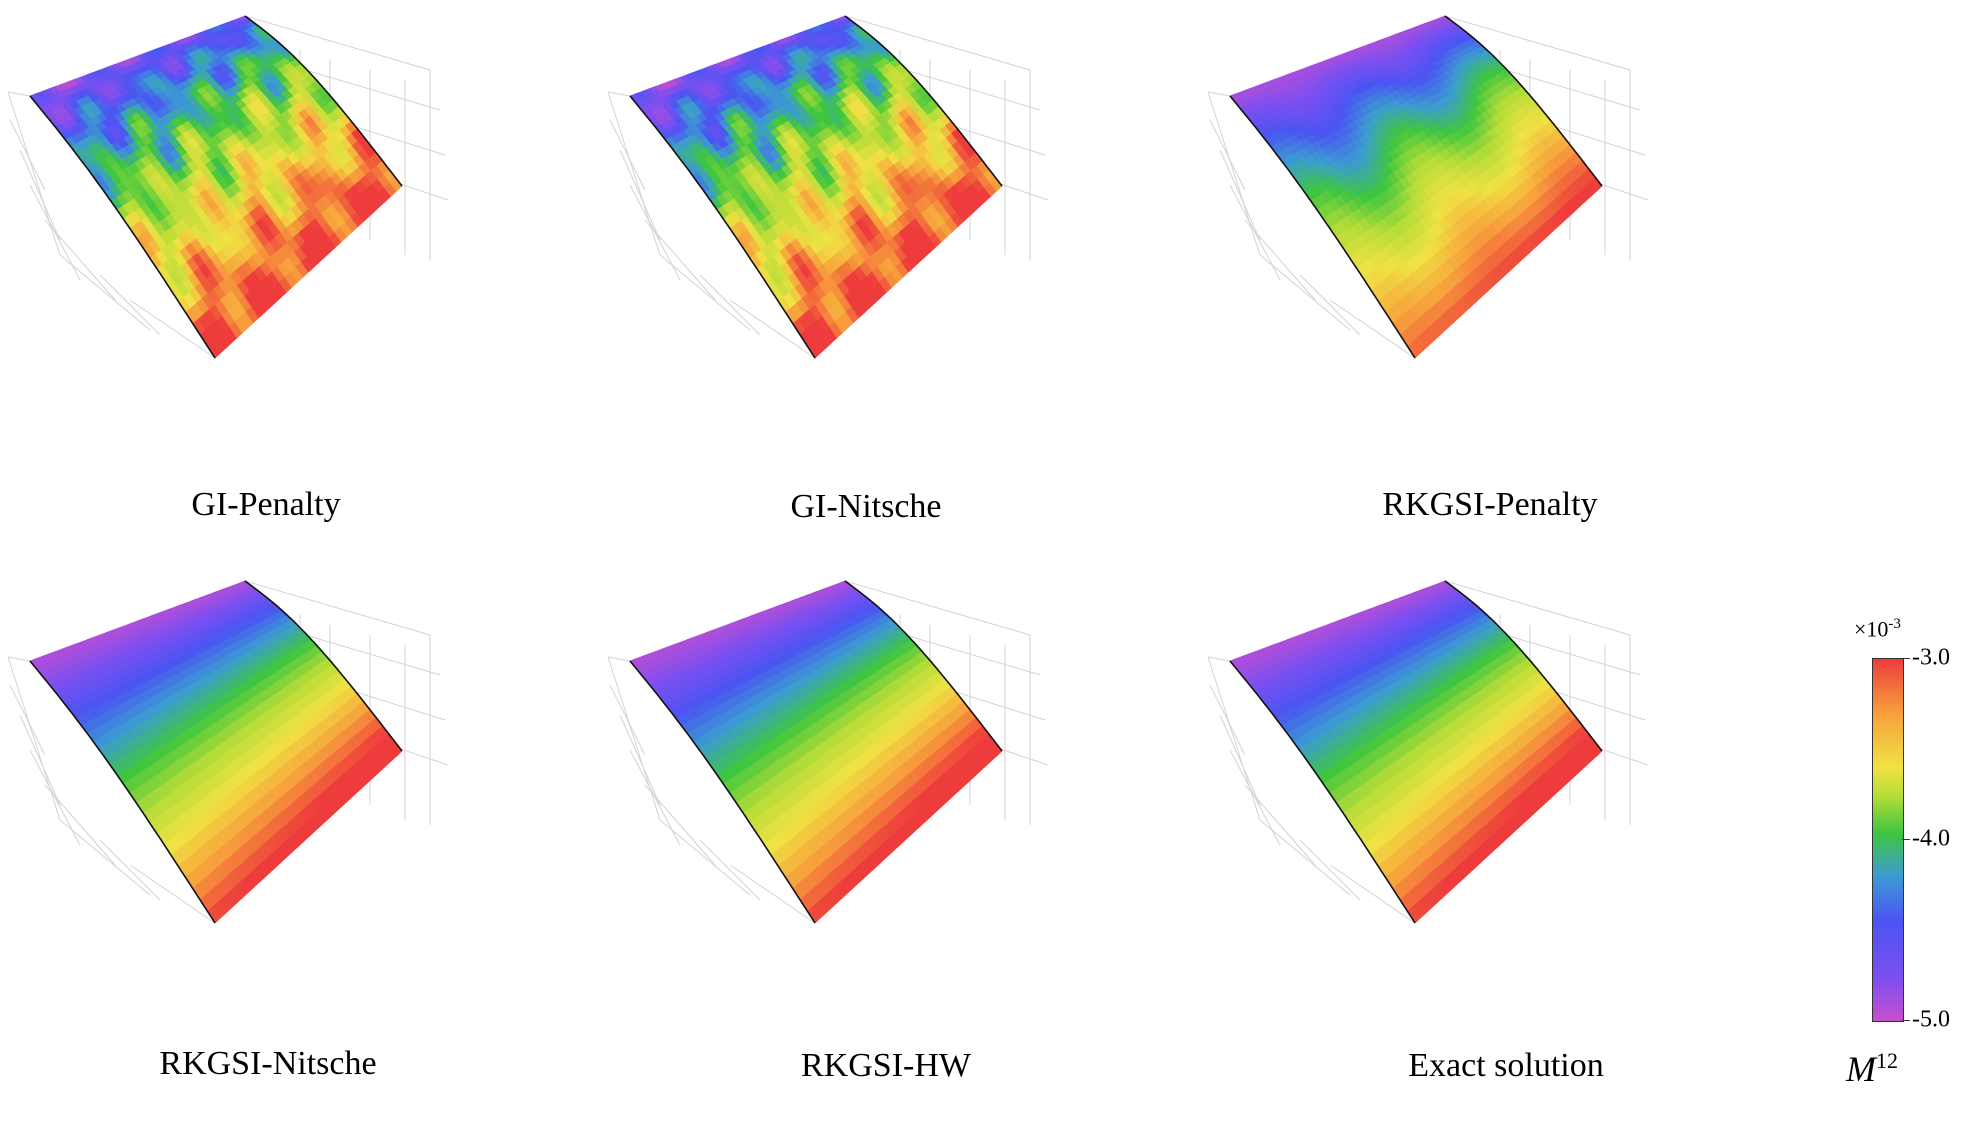 The image size is (1968, 1125). What do you see at coordinates (268, 1063) in the screenshot?
I see `panel-label-rkgsi-nitsche: RKGSI-Nitsche` at bounding box center [268, 1063].